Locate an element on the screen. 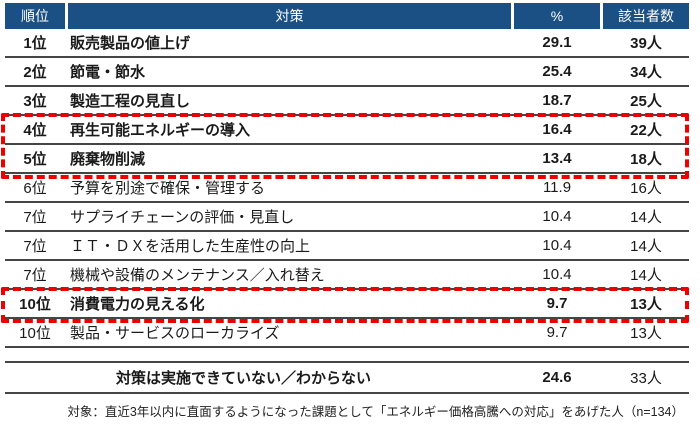 The width and height of the screenshot is (700, 434). row-rank: 3位 is located at coordinates (35, 101).